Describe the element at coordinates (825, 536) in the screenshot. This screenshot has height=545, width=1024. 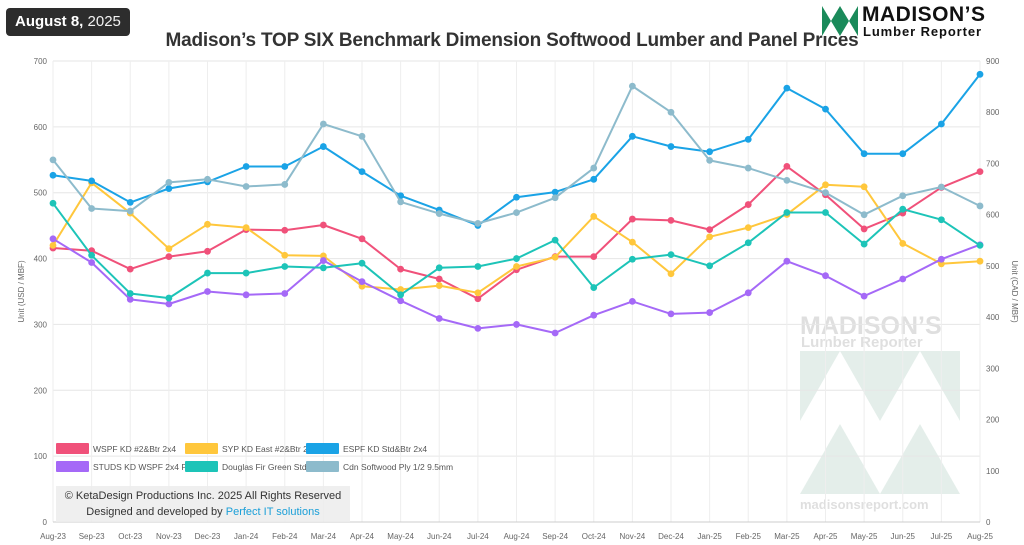
I see `x-tick-label: Apr-25` at that location.